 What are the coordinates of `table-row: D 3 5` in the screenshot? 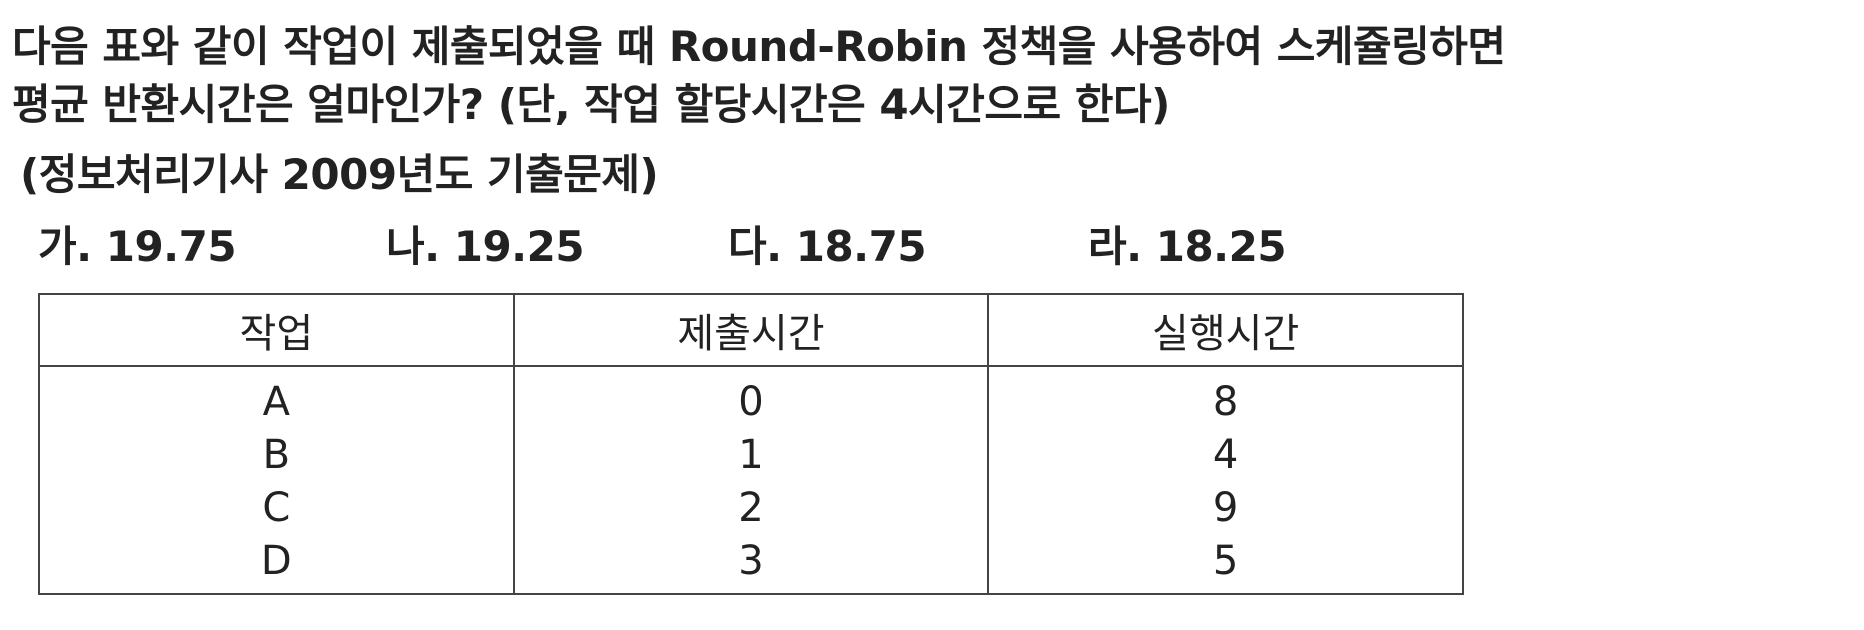 It's located at (751, 564).